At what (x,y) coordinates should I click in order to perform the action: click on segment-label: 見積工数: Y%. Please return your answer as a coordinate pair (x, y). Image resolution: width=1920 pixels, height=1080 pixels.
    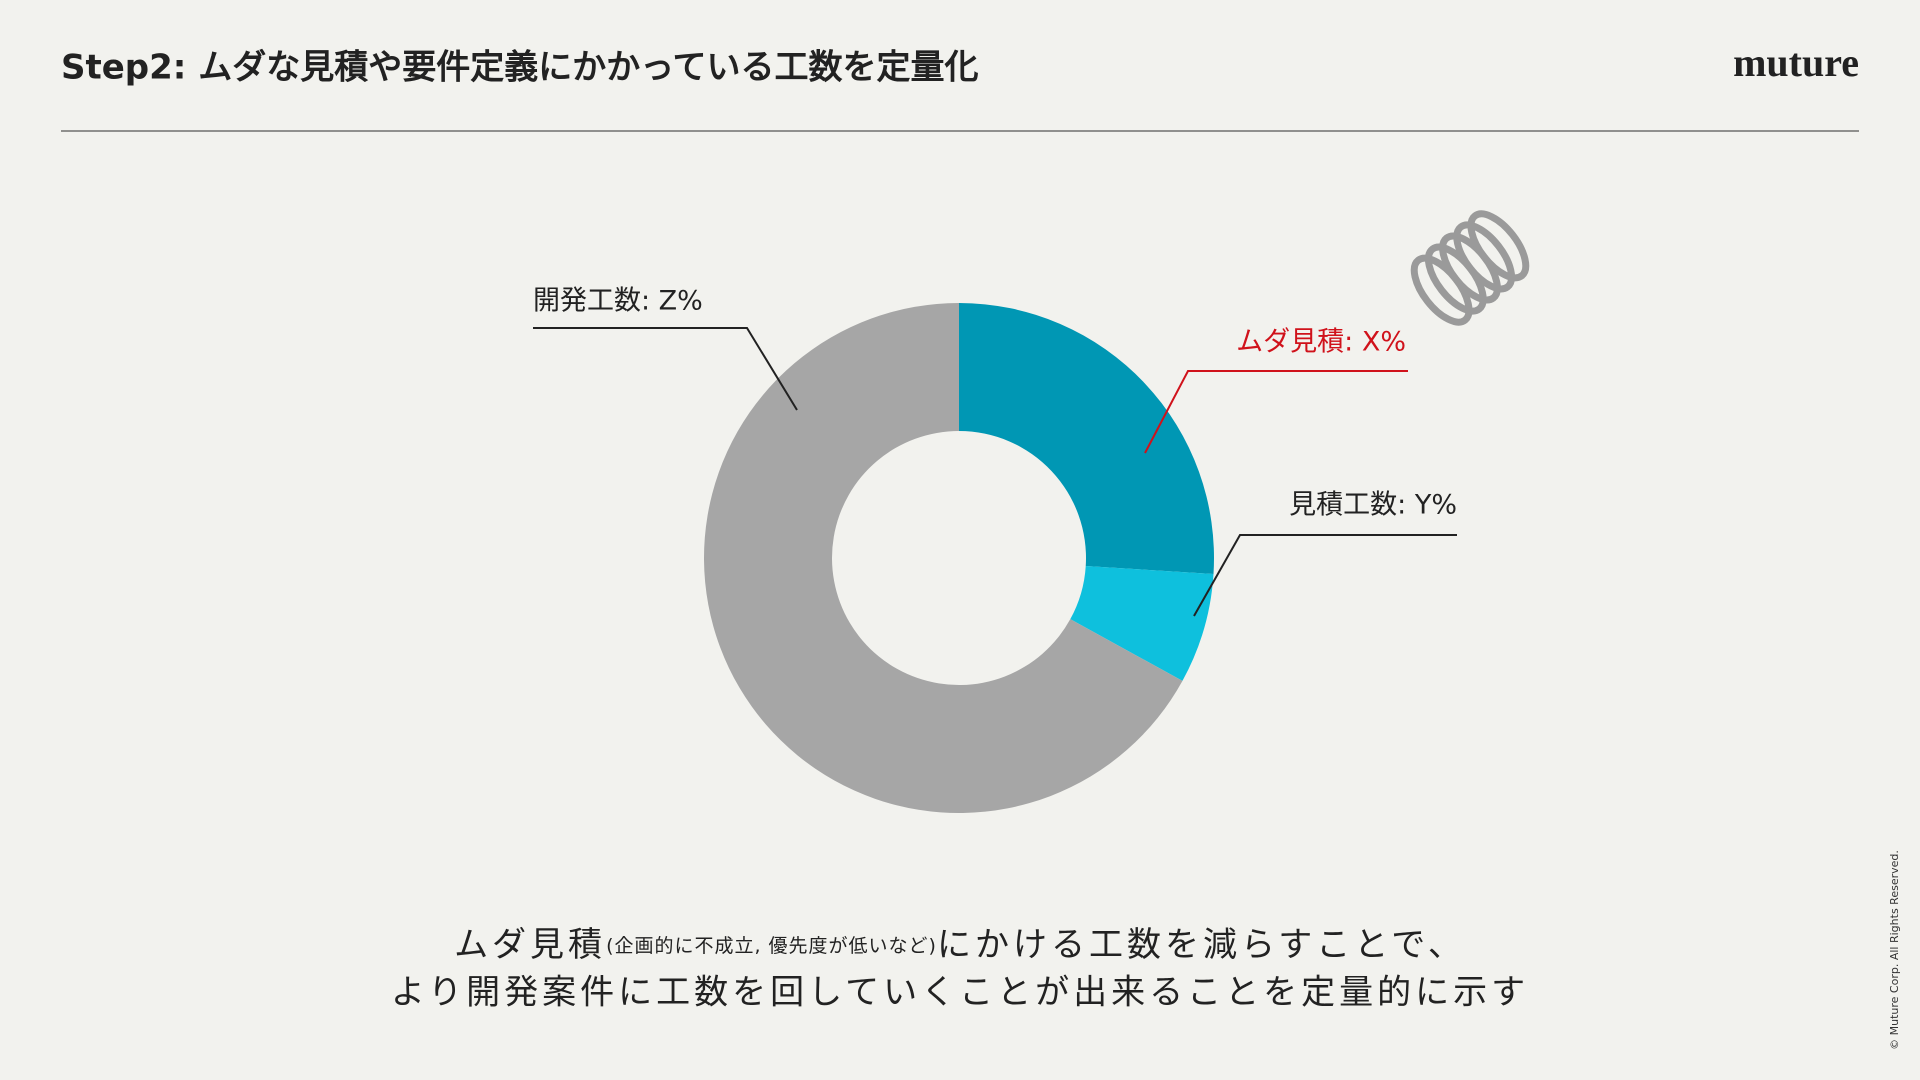
    Looking at the image, I should click on (1373, 505).